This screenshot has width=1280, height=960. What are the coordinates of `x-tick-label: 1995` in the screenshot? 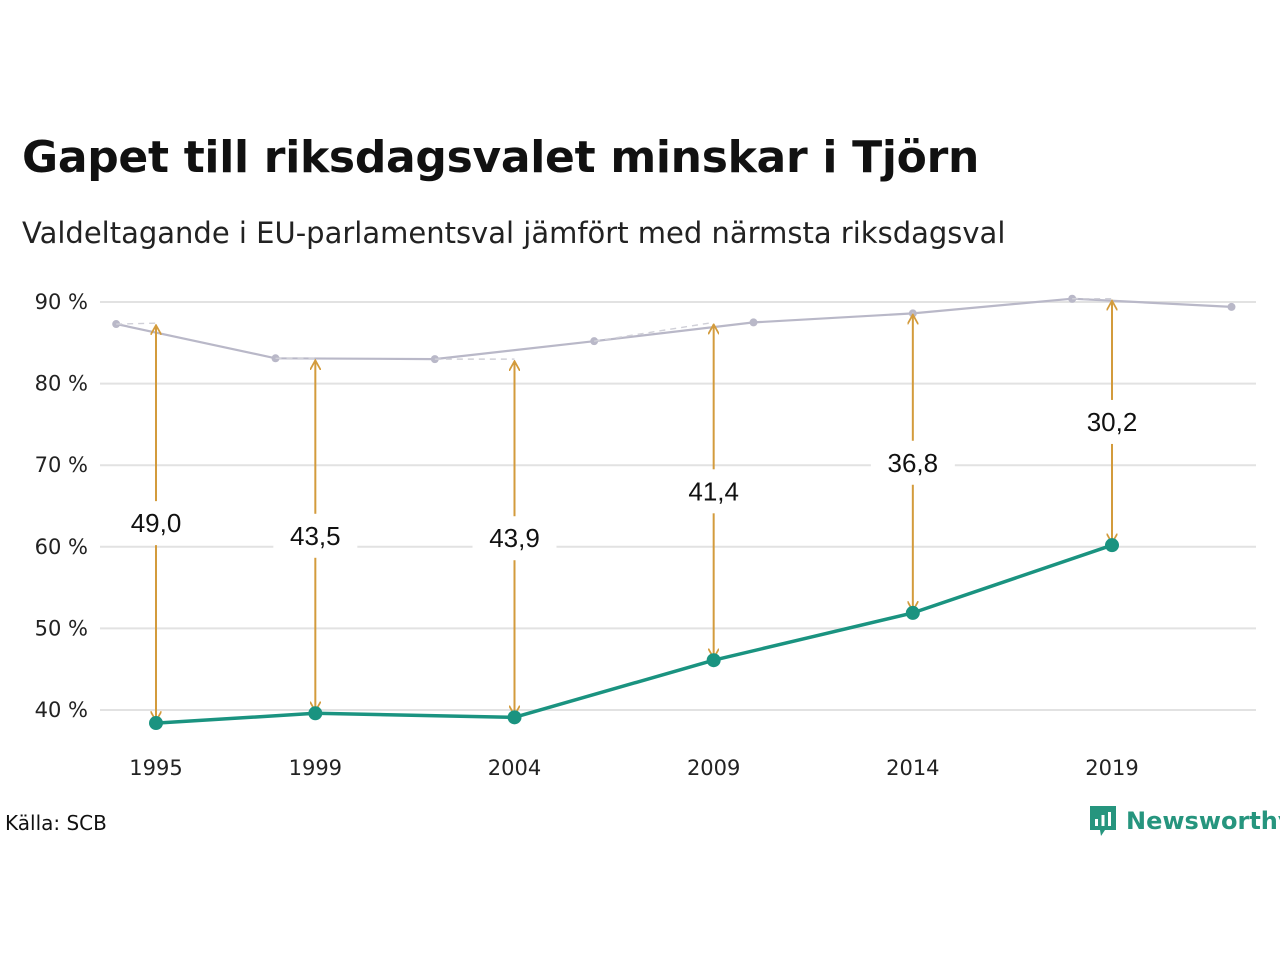 It's located at (155, 768).